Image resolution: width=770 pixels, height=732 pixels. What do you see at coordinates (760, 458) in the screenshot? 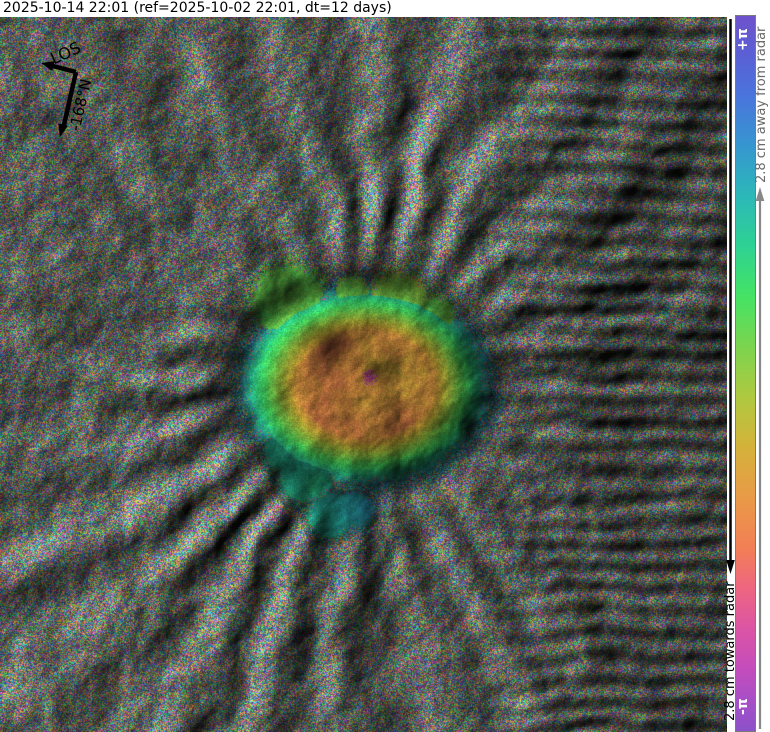
I see `away-from-radar-arrow` at bounding box center [760, 458].